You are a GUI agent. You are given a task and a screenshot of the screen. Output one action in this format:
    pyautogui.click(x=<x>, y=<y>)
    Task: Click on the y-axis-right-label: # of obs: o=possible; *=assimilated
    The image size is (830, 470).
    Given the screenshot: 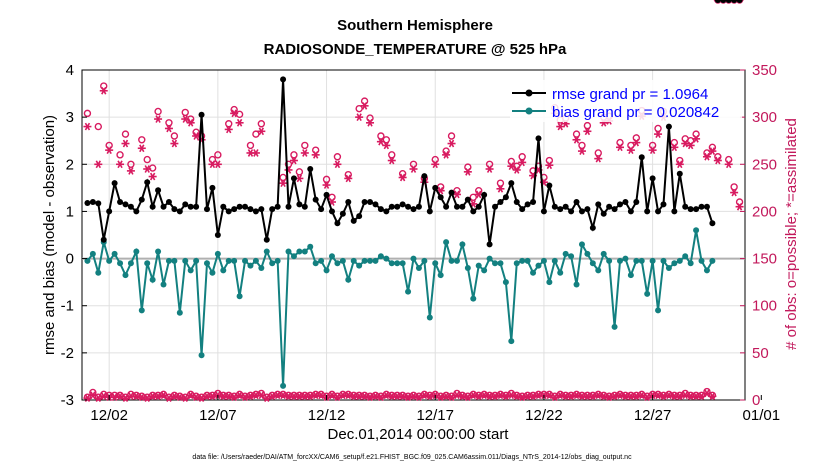 What is the action you would take?
    pyautogui.click(x=791, y=234)
    